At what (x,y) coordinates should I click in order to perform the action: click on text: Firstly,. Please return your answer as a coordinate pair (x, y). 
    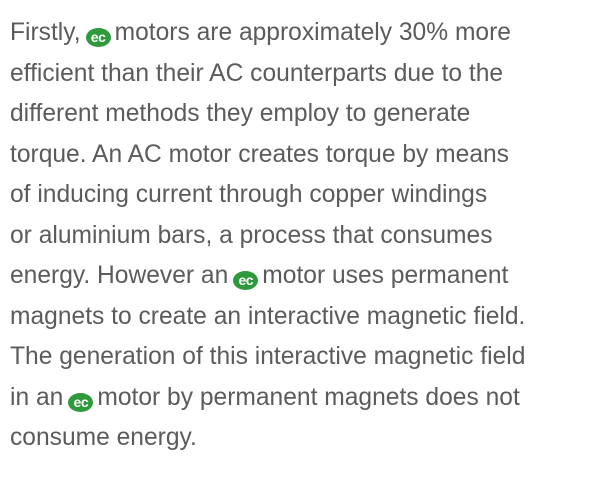
    Looking at the image, I should click on (45, 32).